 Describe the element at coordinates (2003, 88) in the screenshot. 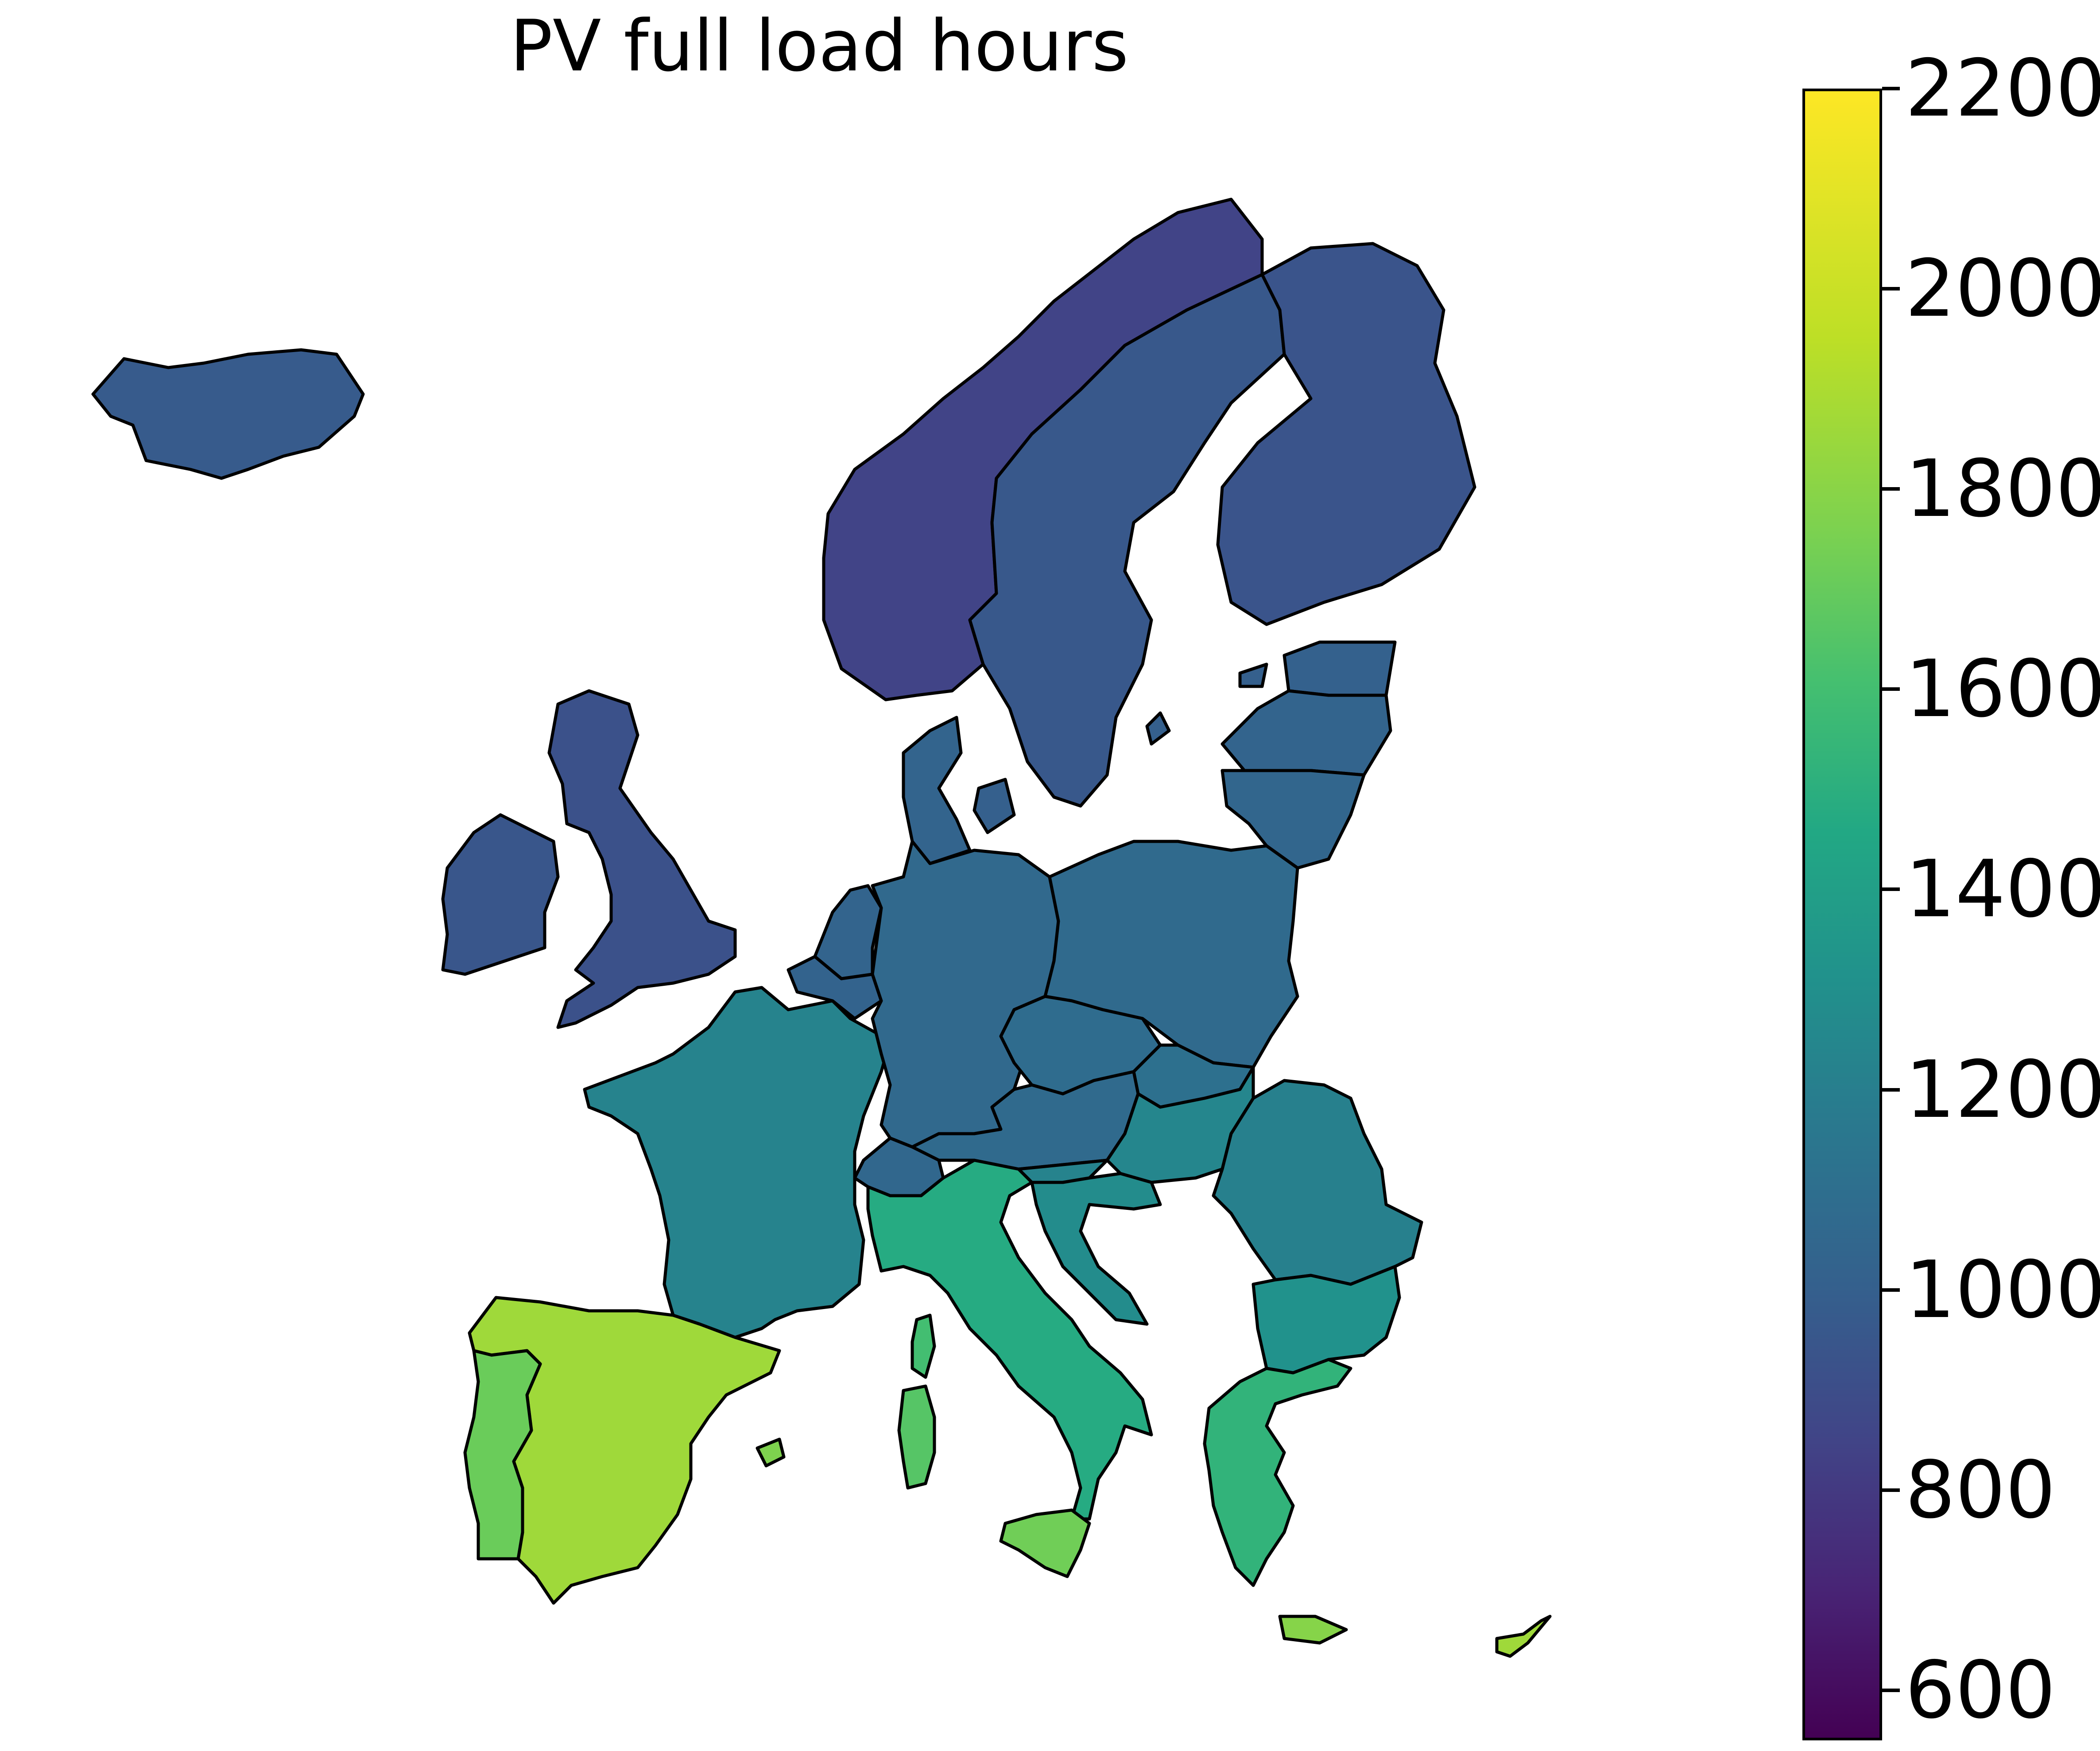

I see `colorbar-tick-label: 2200` at that location.